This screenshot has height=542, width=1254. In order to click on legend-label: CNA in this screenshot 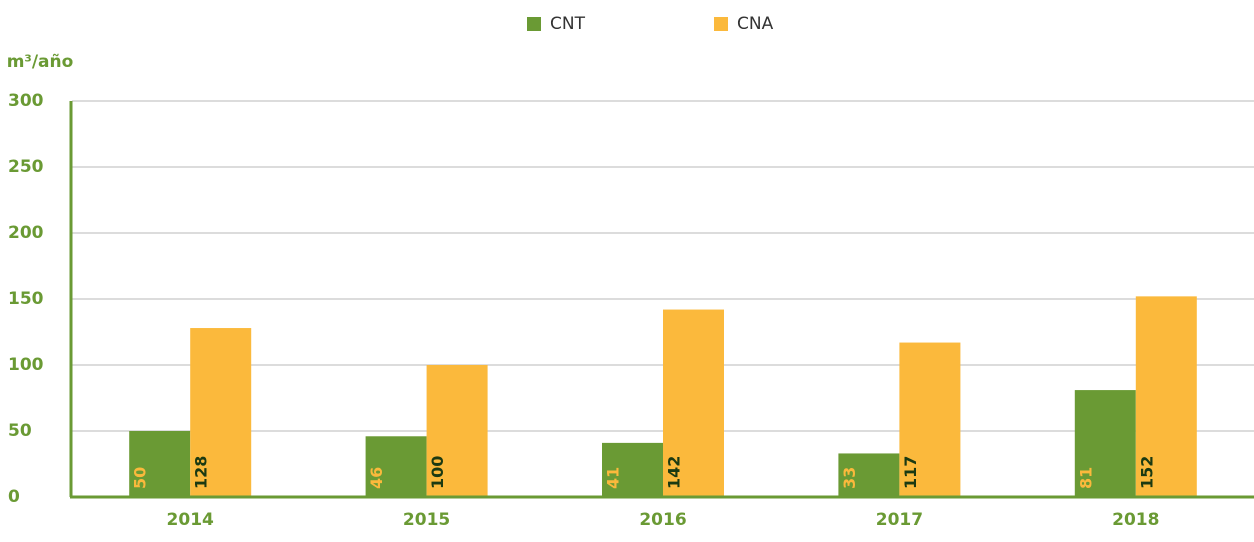, I will do `click(755, 24)`.